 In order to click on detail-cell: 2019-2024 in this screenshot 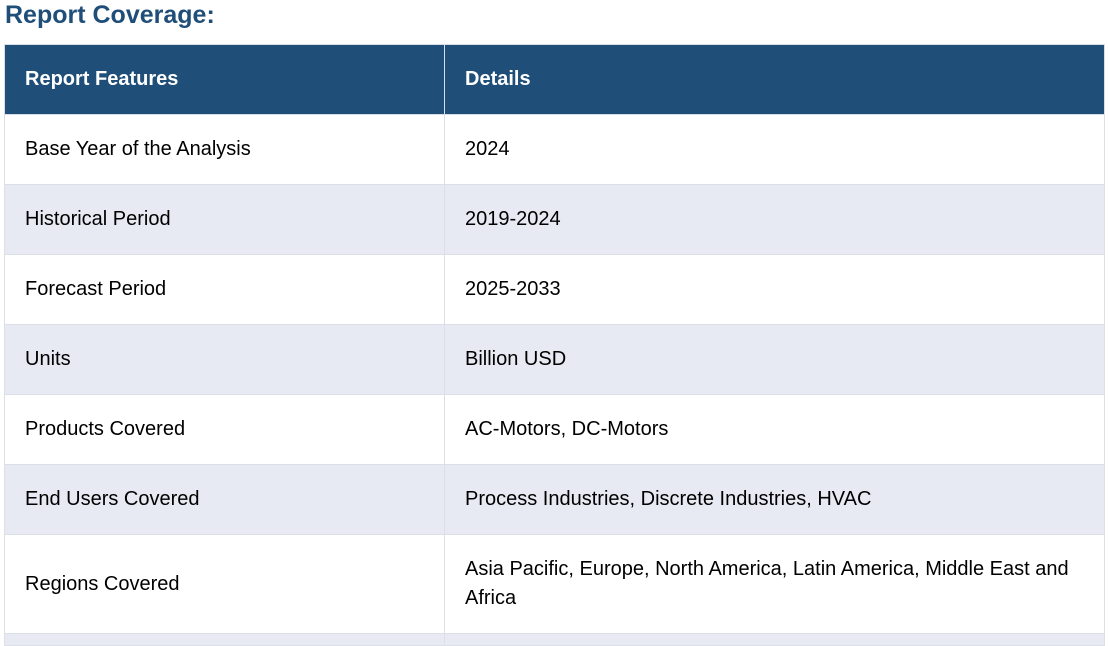, I will do `click(774, 219)`.